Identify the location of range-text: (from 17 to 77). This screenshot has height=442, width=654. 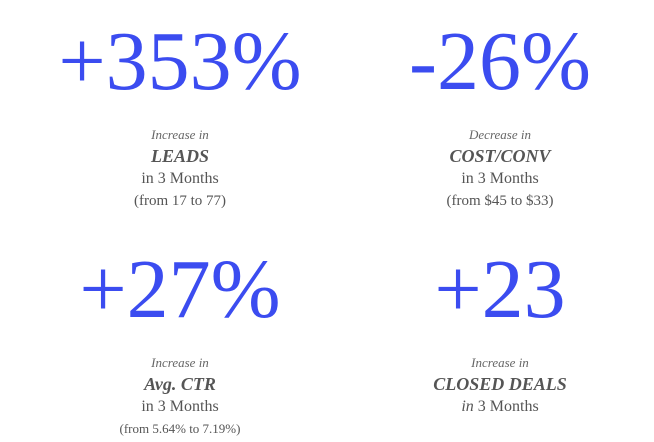
(180, 201).